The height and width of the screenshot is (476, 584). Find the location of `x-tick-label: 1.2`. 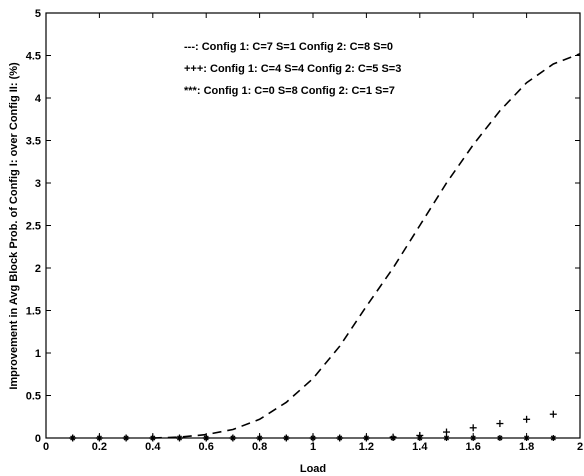

x-tick-label: 1.2 is located at coordinates (366, 447).